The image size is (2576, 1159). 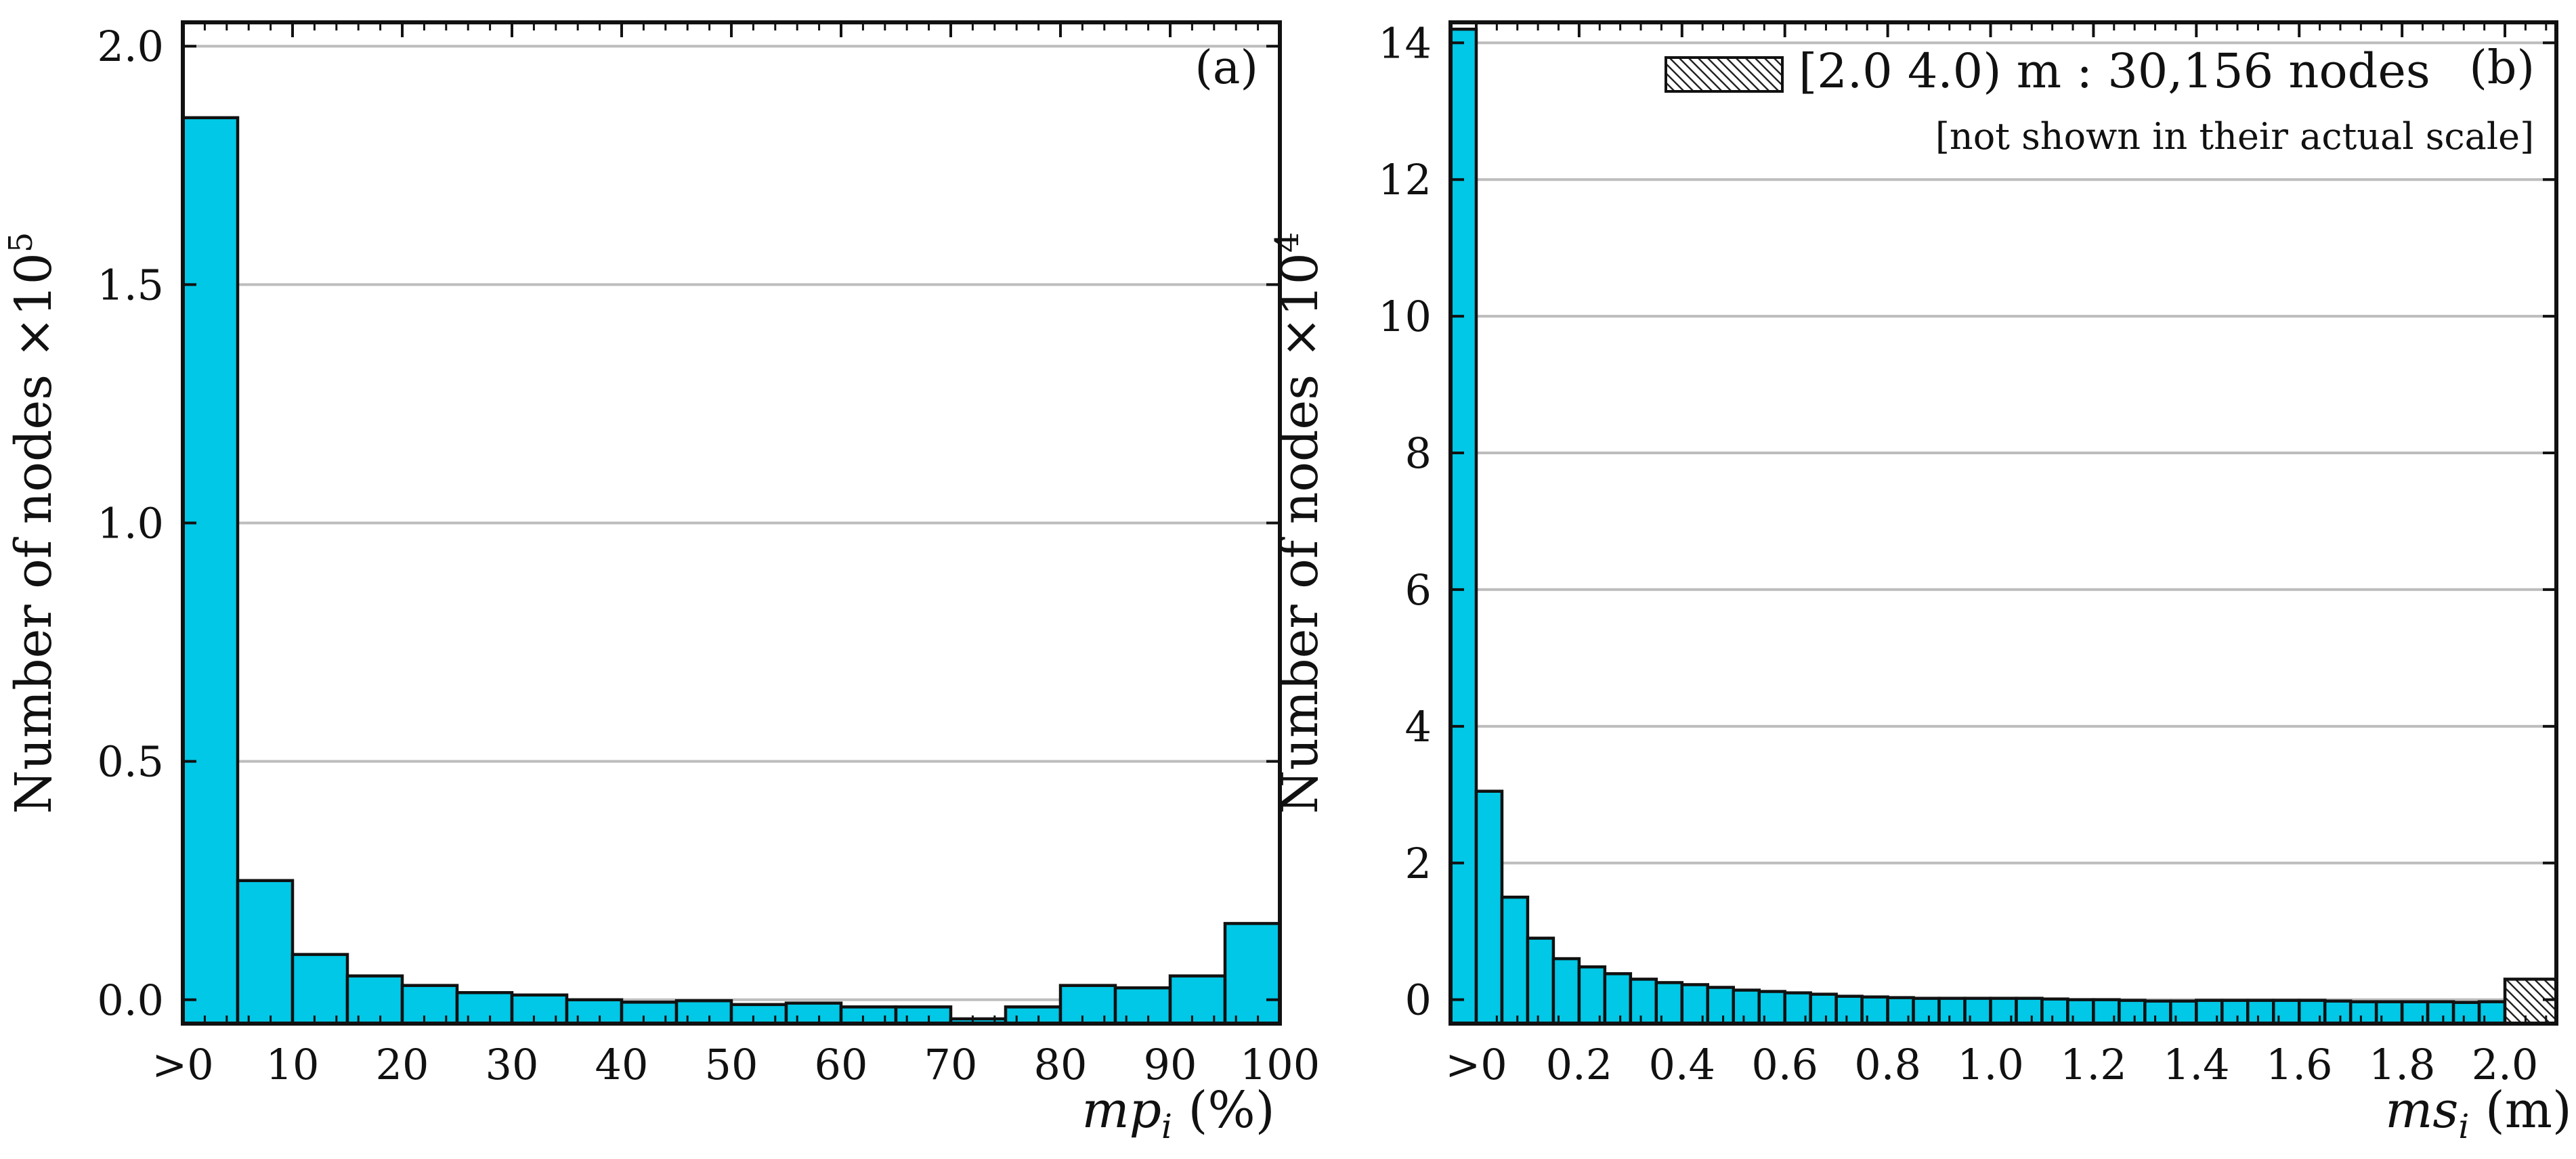 I want to click on y-tick-label: 14, so click(x=1405, y=43).